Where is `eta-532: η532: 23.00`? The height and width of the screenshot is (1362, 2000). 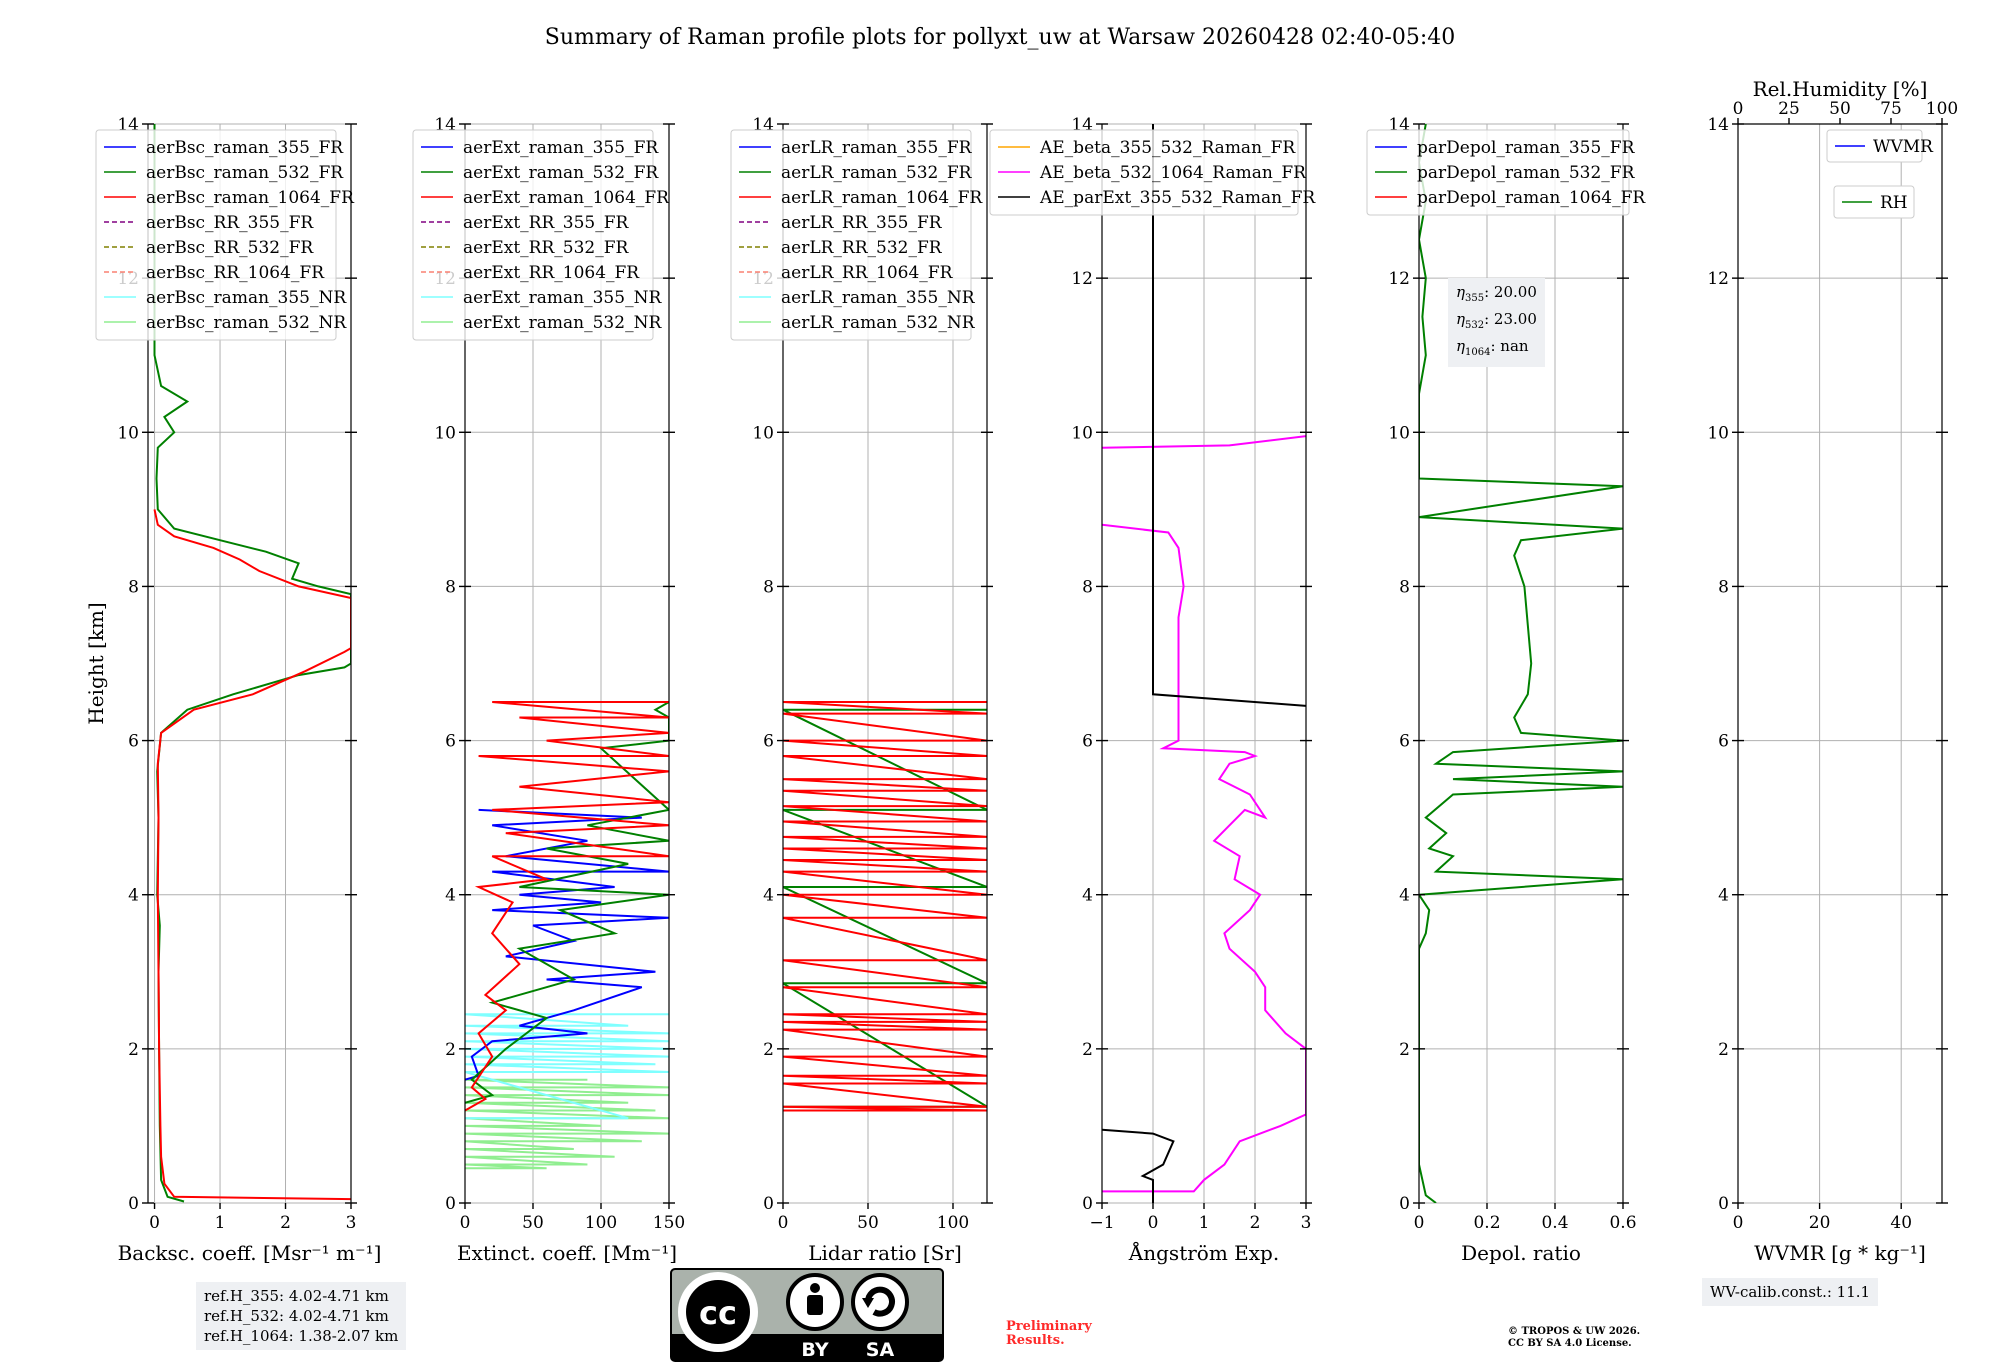
eta-532: η532: 23.00 is located at coordinates (1496, 320).